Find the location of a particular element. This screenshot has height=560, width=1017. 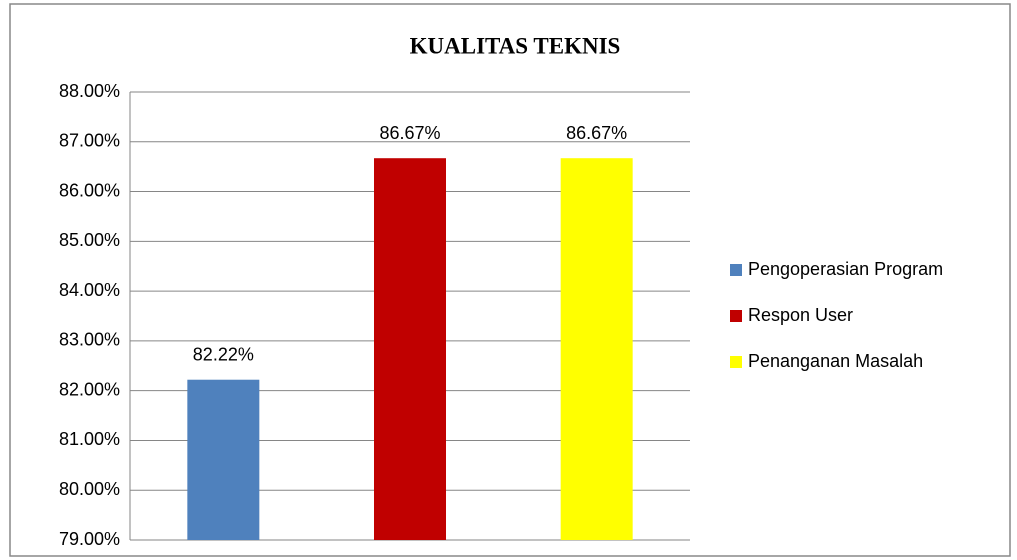

y-tick-label: 83.00% is located at coordinates (89, 340).